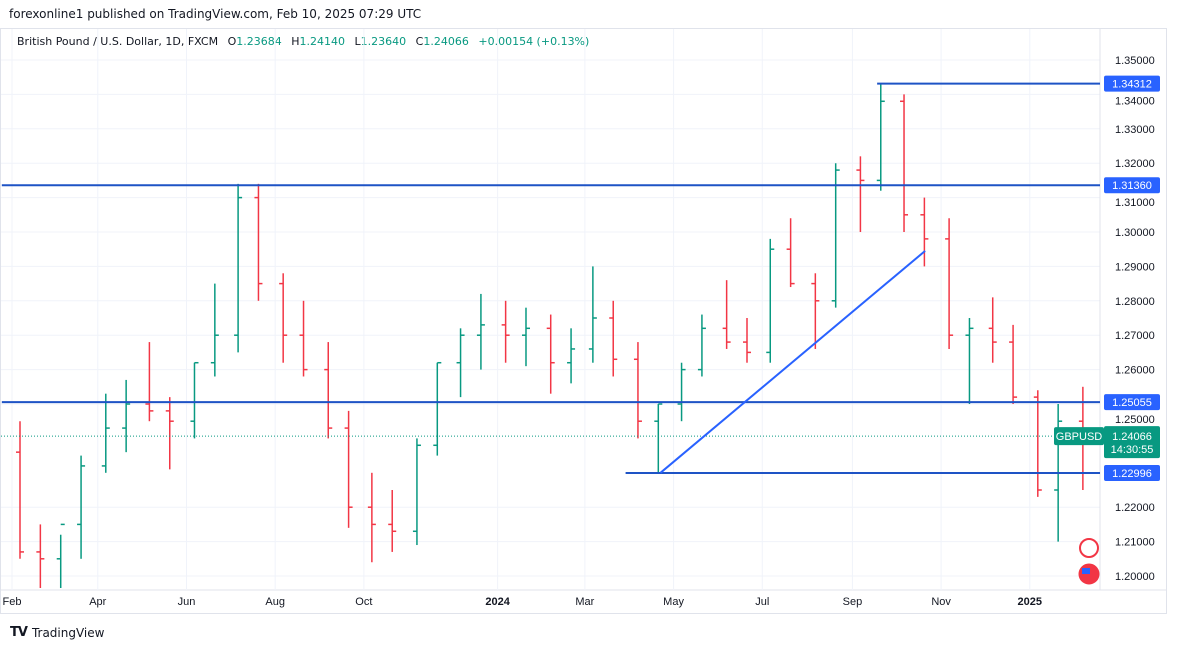 This screenshot has height=650, width=1177. Describe the element at coordinates (1135, 543) in the screenshot. I see `y-tick-label: 1.21000` at that location.